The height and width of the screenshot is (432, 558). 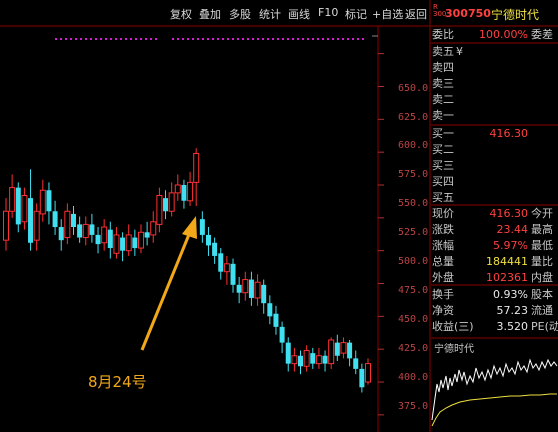 I want to click on change-percent: 5.97%, so click(x=510, y=245).